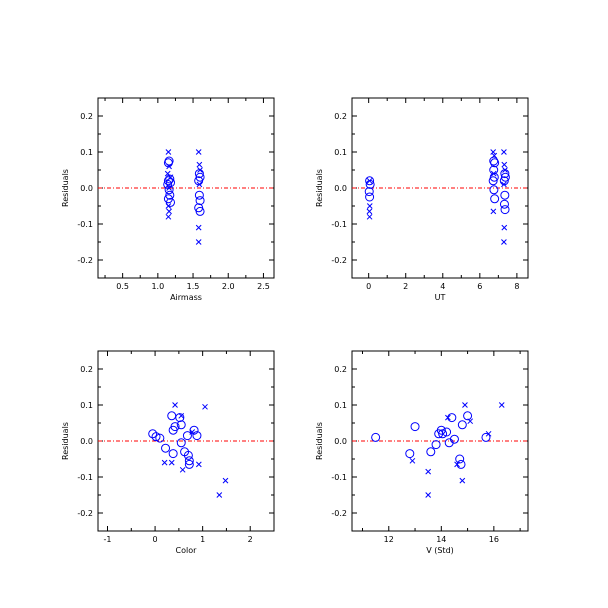  What do you see at coordinates (494, 539) in the screenshot?
I see `x-tick-label: 16` at bounding box center [494, 539].